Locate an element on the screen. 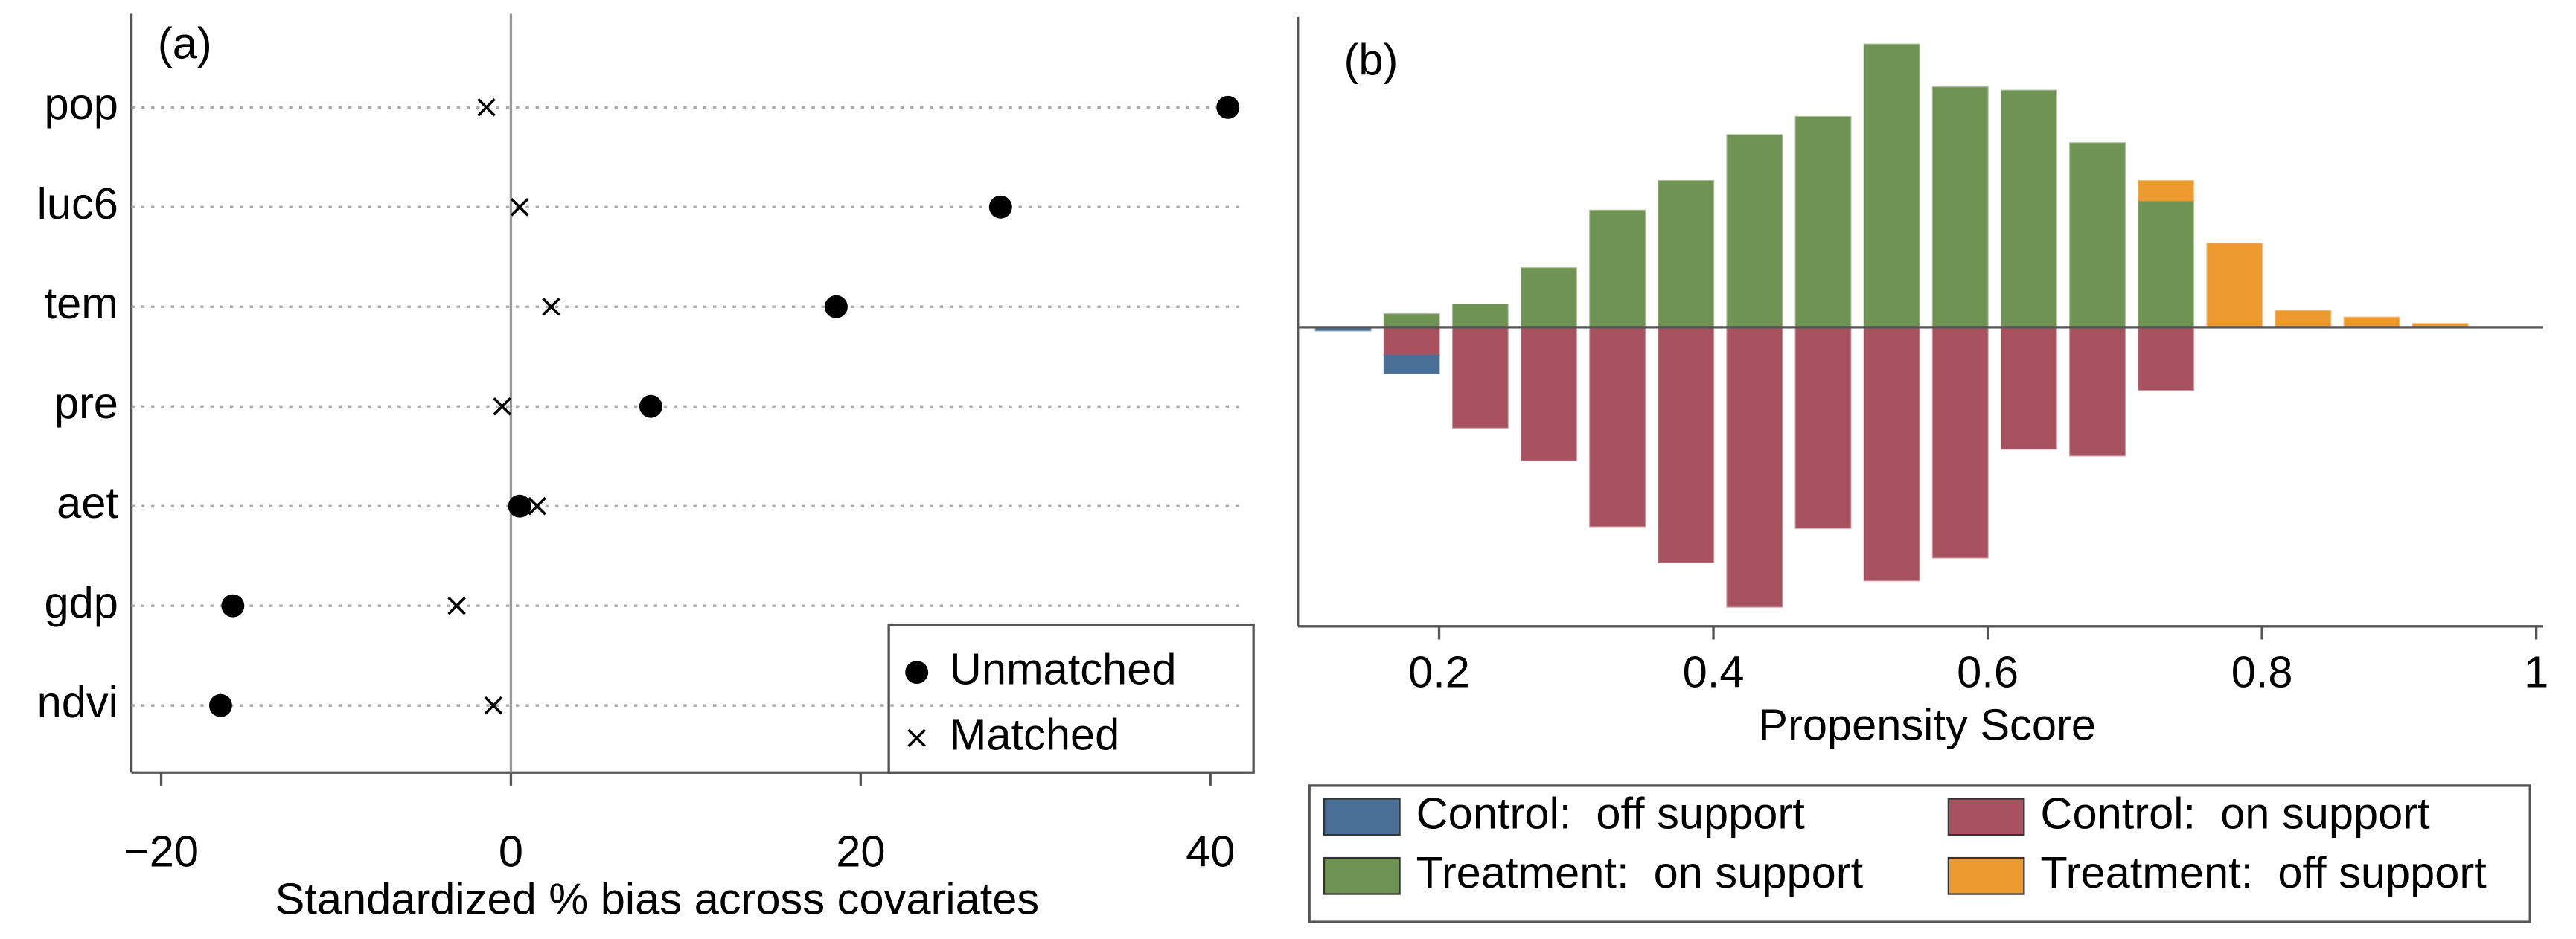 Image resolution: width=2576 pixels, height=939 pixels. legend-label: Control: on support is located at coordinates (2235, 814).